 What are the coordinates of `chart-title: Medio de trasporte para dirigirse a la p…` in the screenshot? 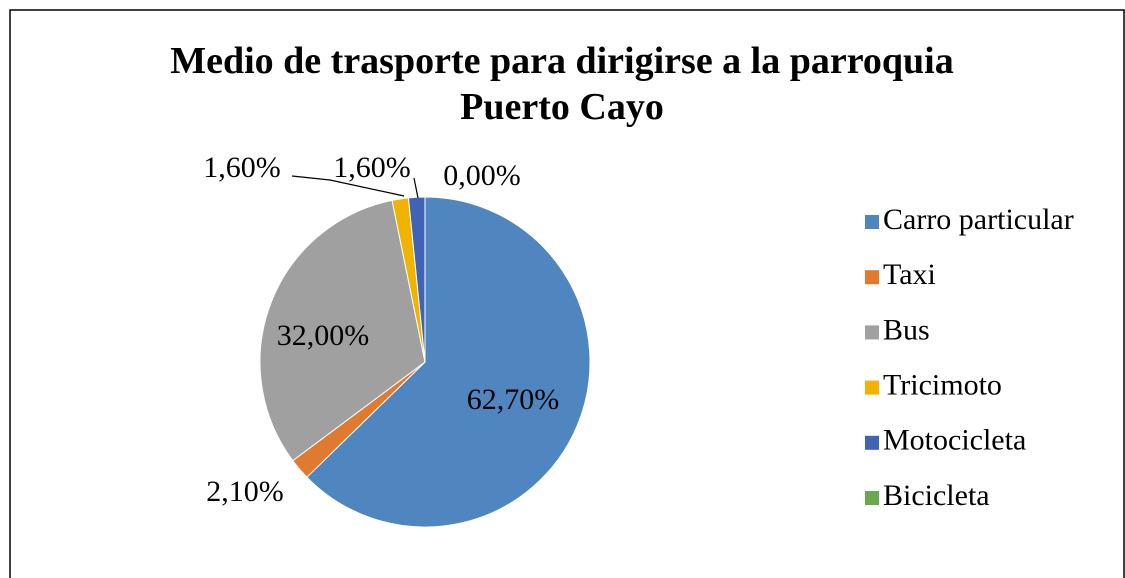 It's located at (562, 84).